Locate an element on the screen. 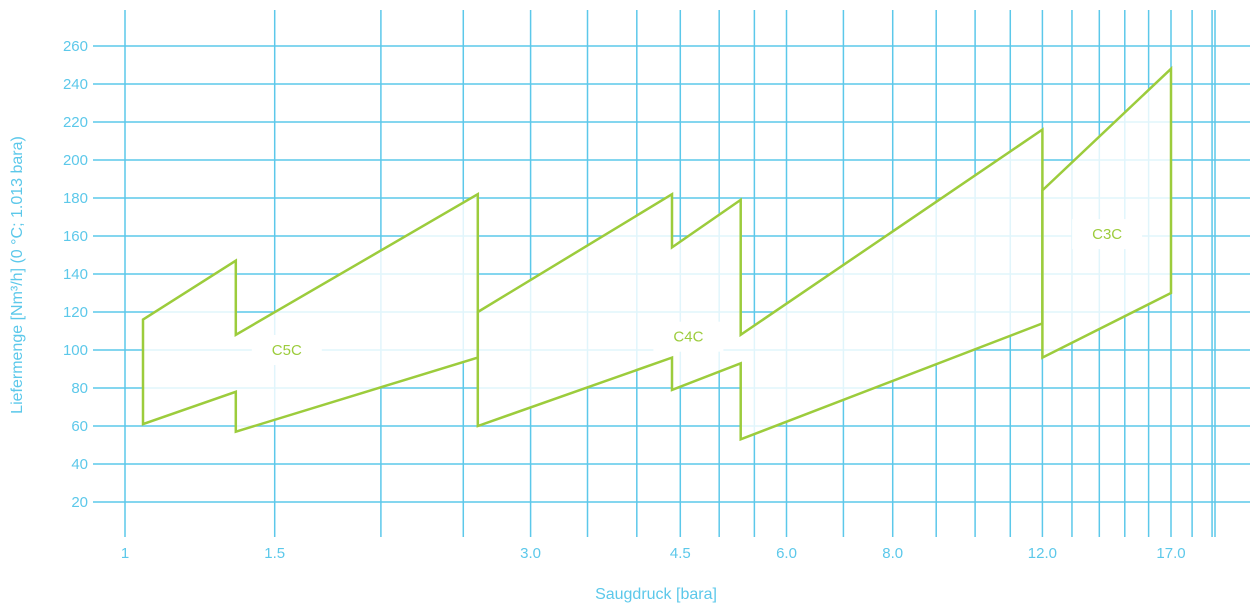 The width and height of the screenshot is (1250, 605). x-tick-label: 8.0 is located at coordinates (892, 553).